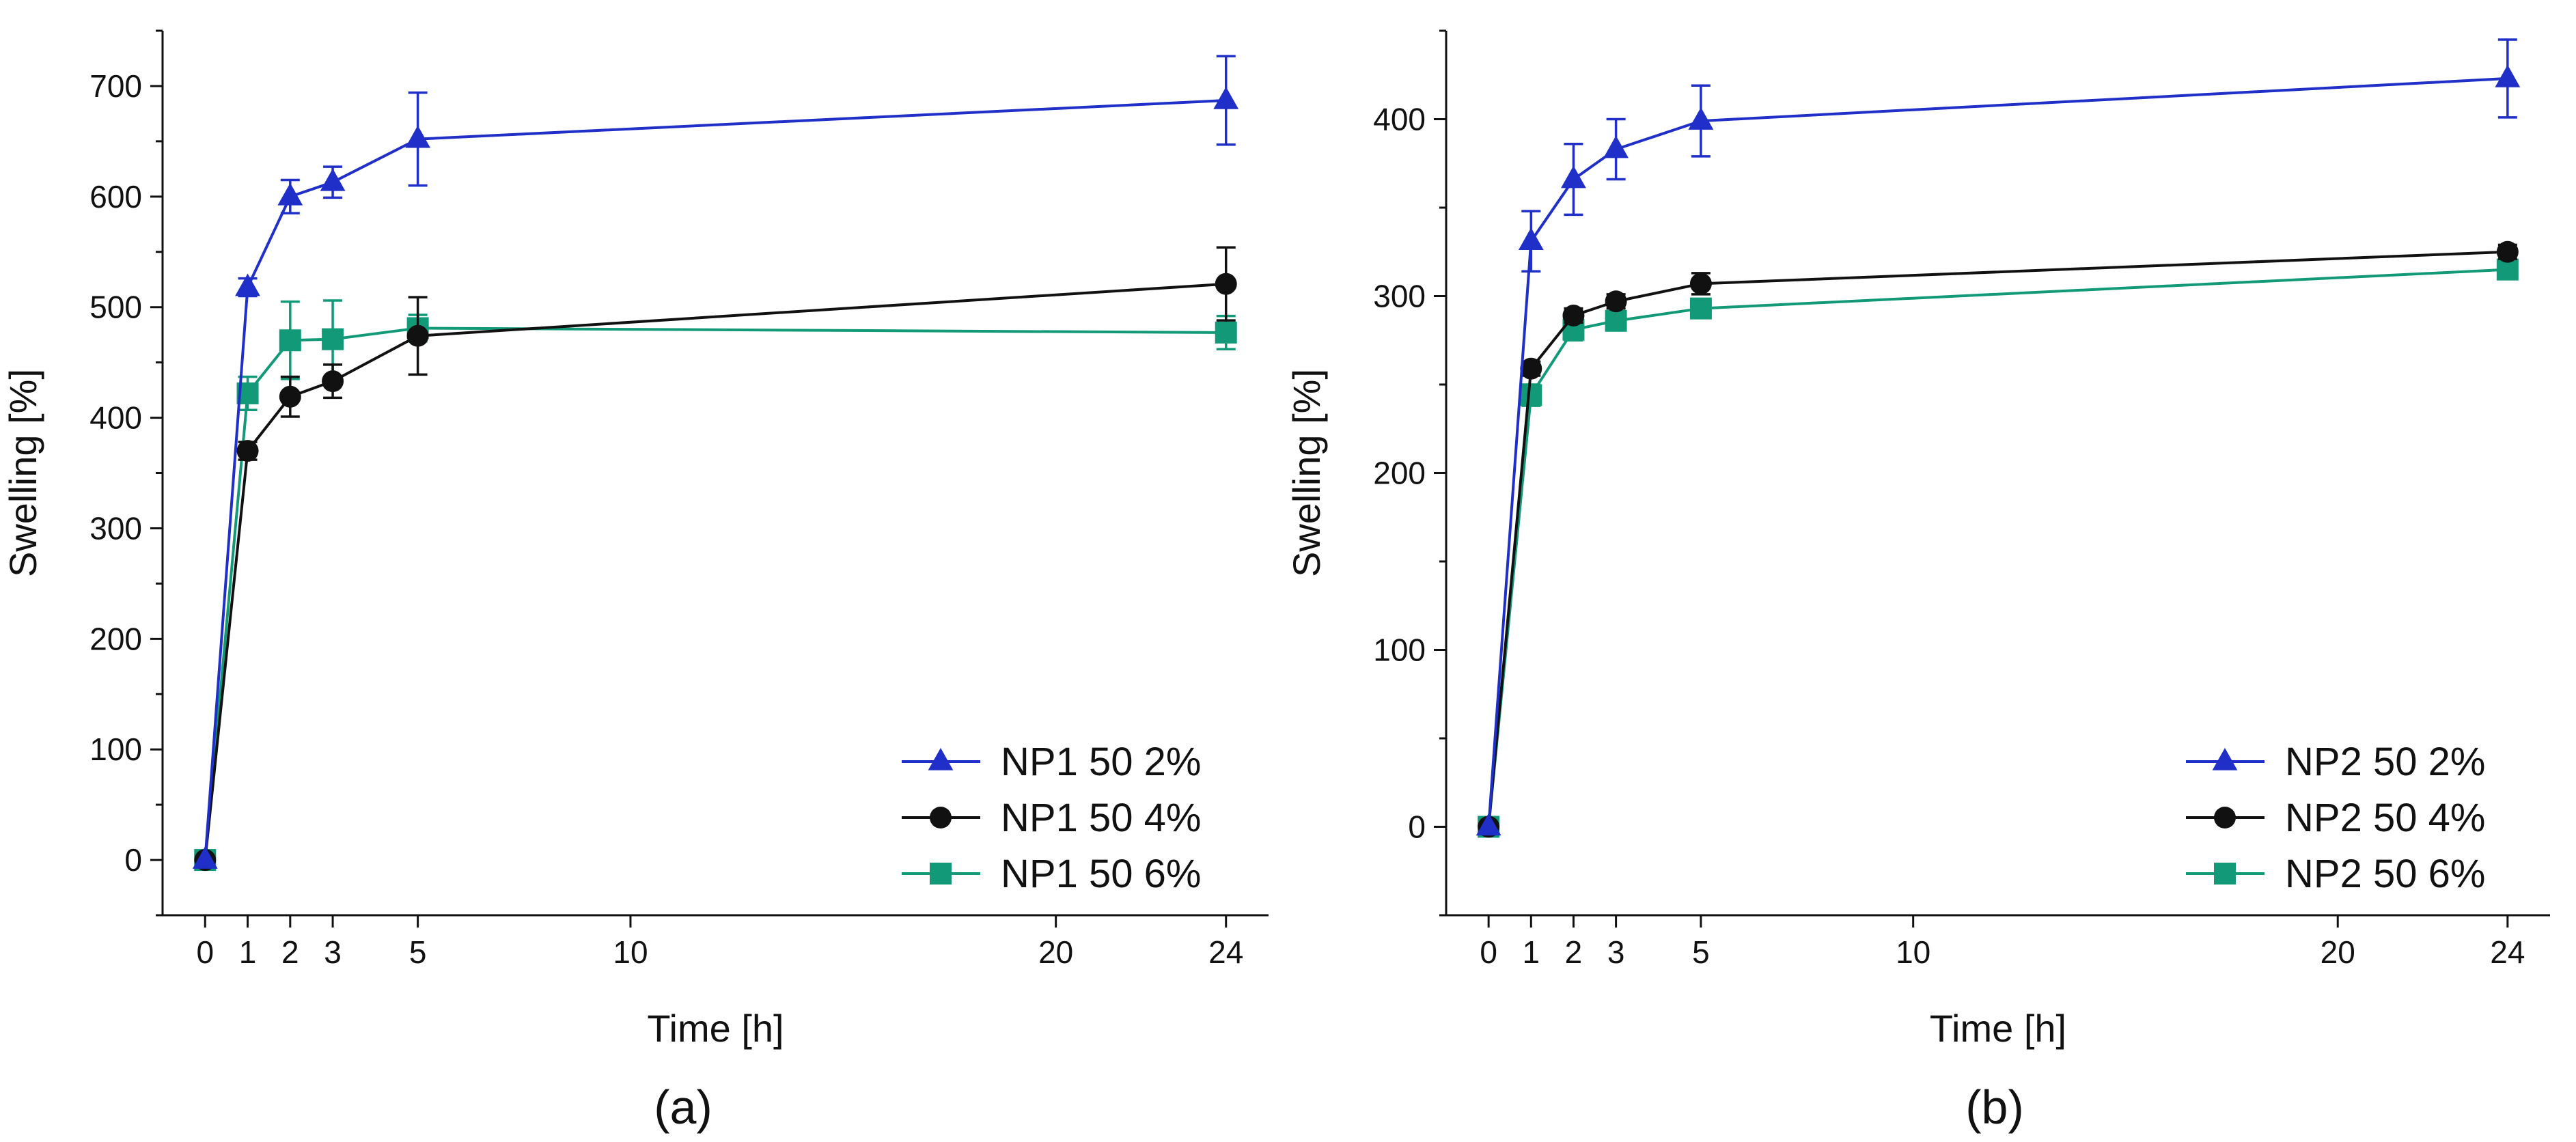 The image size is (2576, 1142). What do you see at coordinates (115, 638) in the screenshot?
I see `panel-a-y-tick-label: 200` at bounding box center [115, 638].